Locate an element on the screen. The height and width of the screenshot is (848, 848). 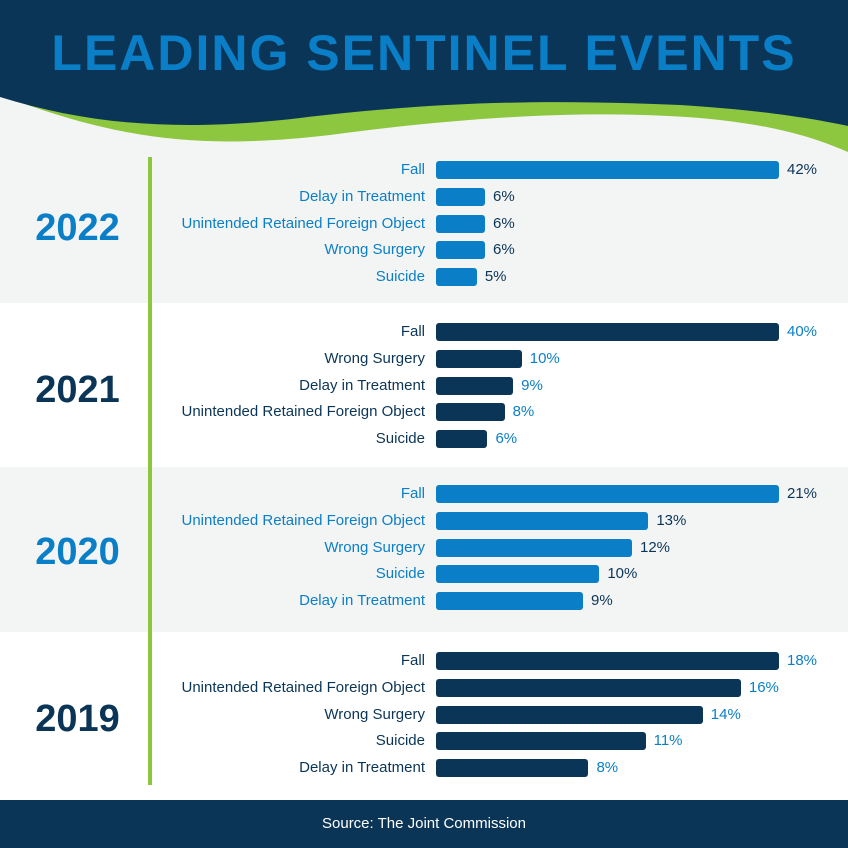
bar-row: Delay in Treatment 8% is located at coordinates (424, 768).